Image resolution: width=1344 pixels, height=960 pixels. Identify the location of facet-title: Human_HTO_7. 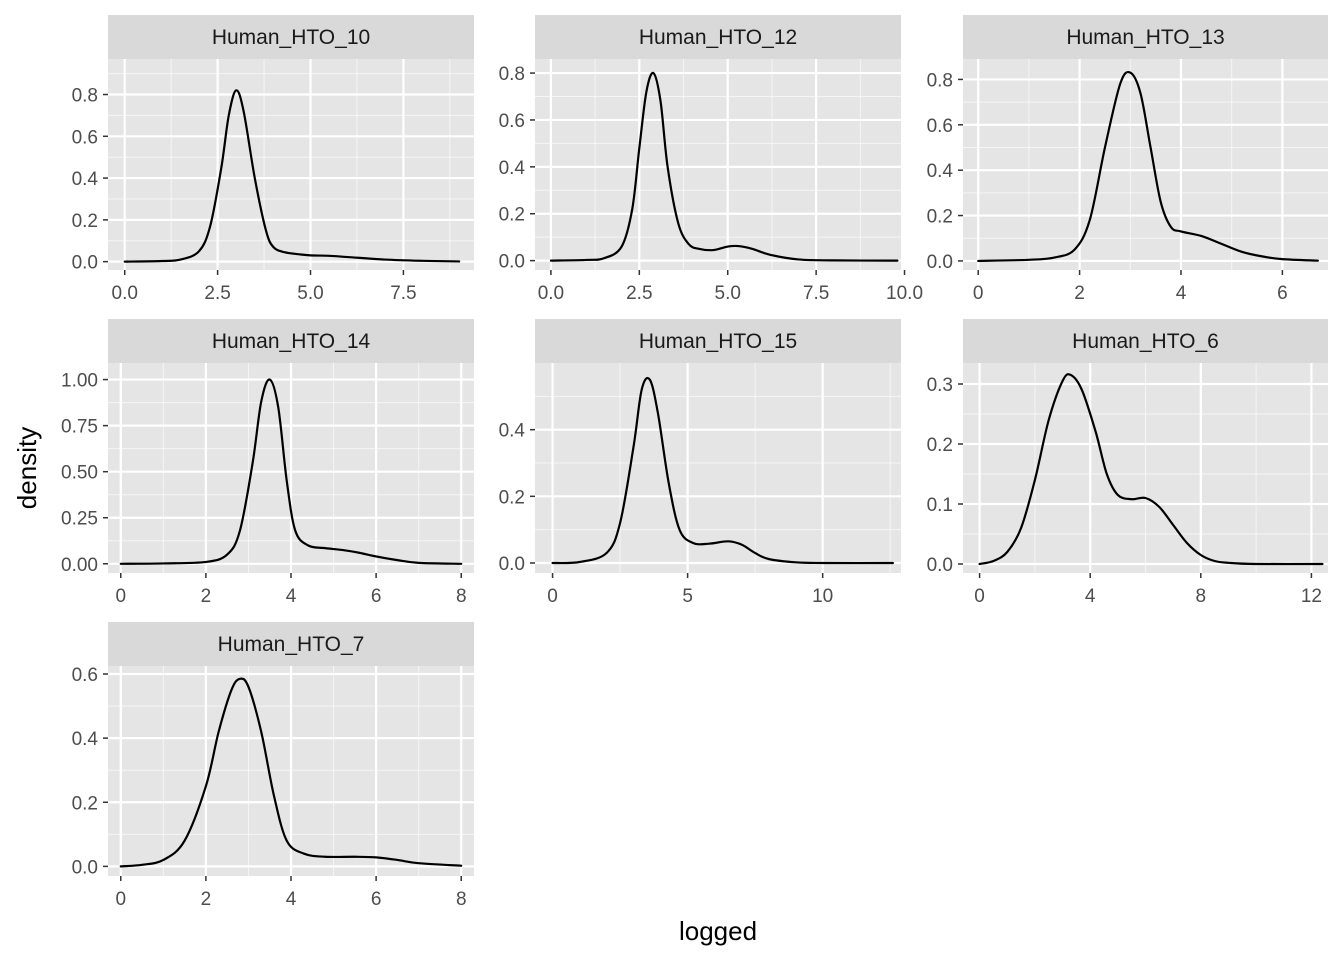
(291, 644).